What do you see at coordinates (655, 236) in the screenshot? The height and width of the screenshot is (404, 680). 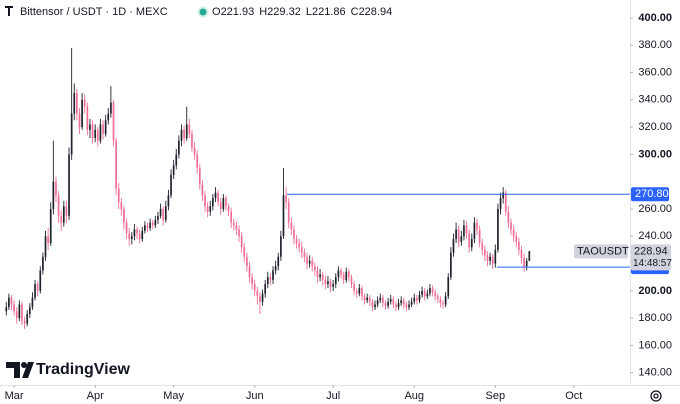 I see `y-tick-label: 240.00` at bounding box center [655, 236].